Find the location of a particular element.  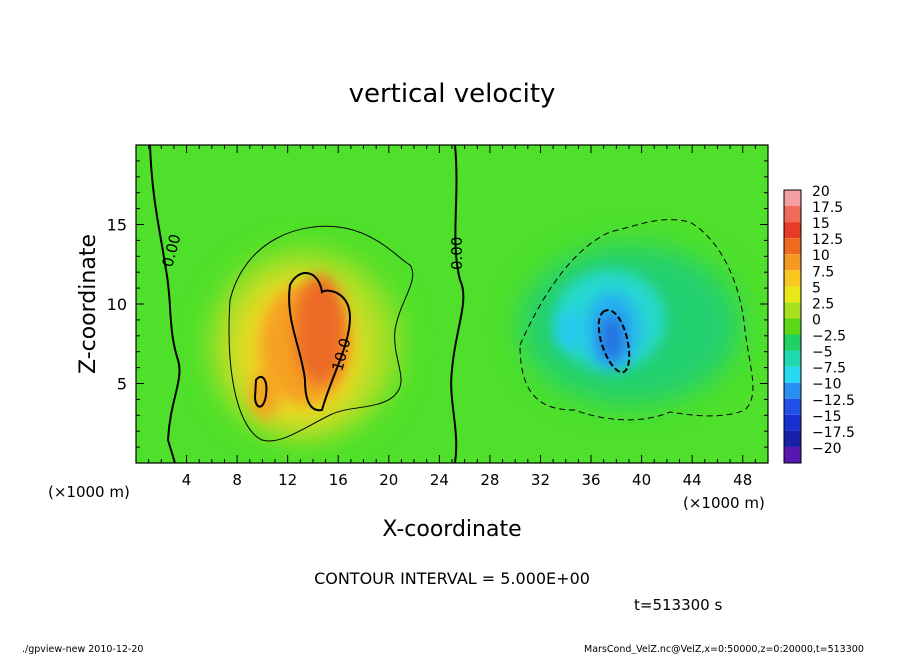

x-tick-label: 12 is located at coordinates (287, 480).